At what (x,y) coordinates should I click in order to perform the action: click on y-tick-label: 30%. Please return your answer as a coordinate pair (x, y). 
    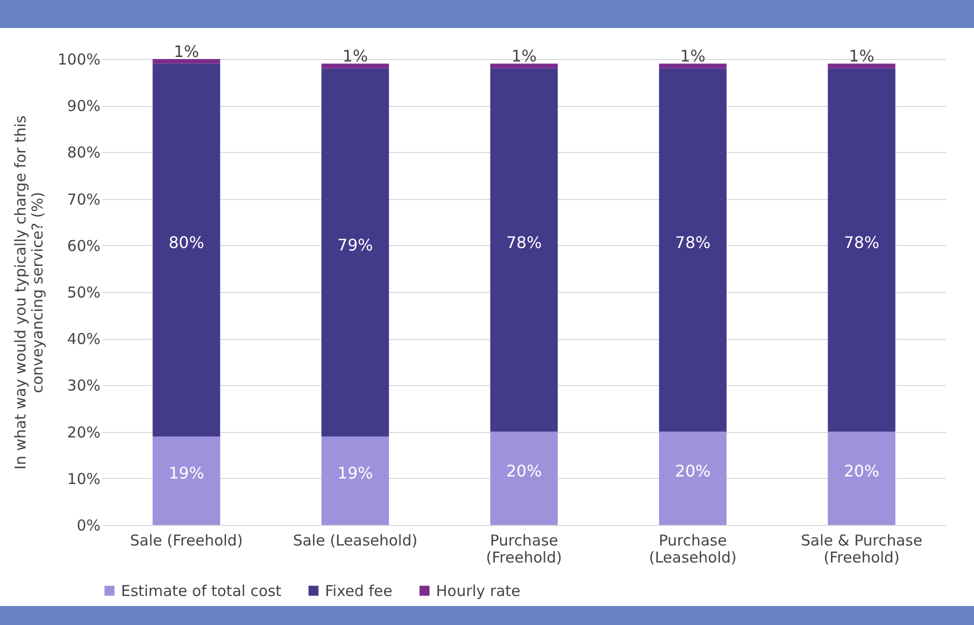
    Looking at the image, I should click on (83, 385).